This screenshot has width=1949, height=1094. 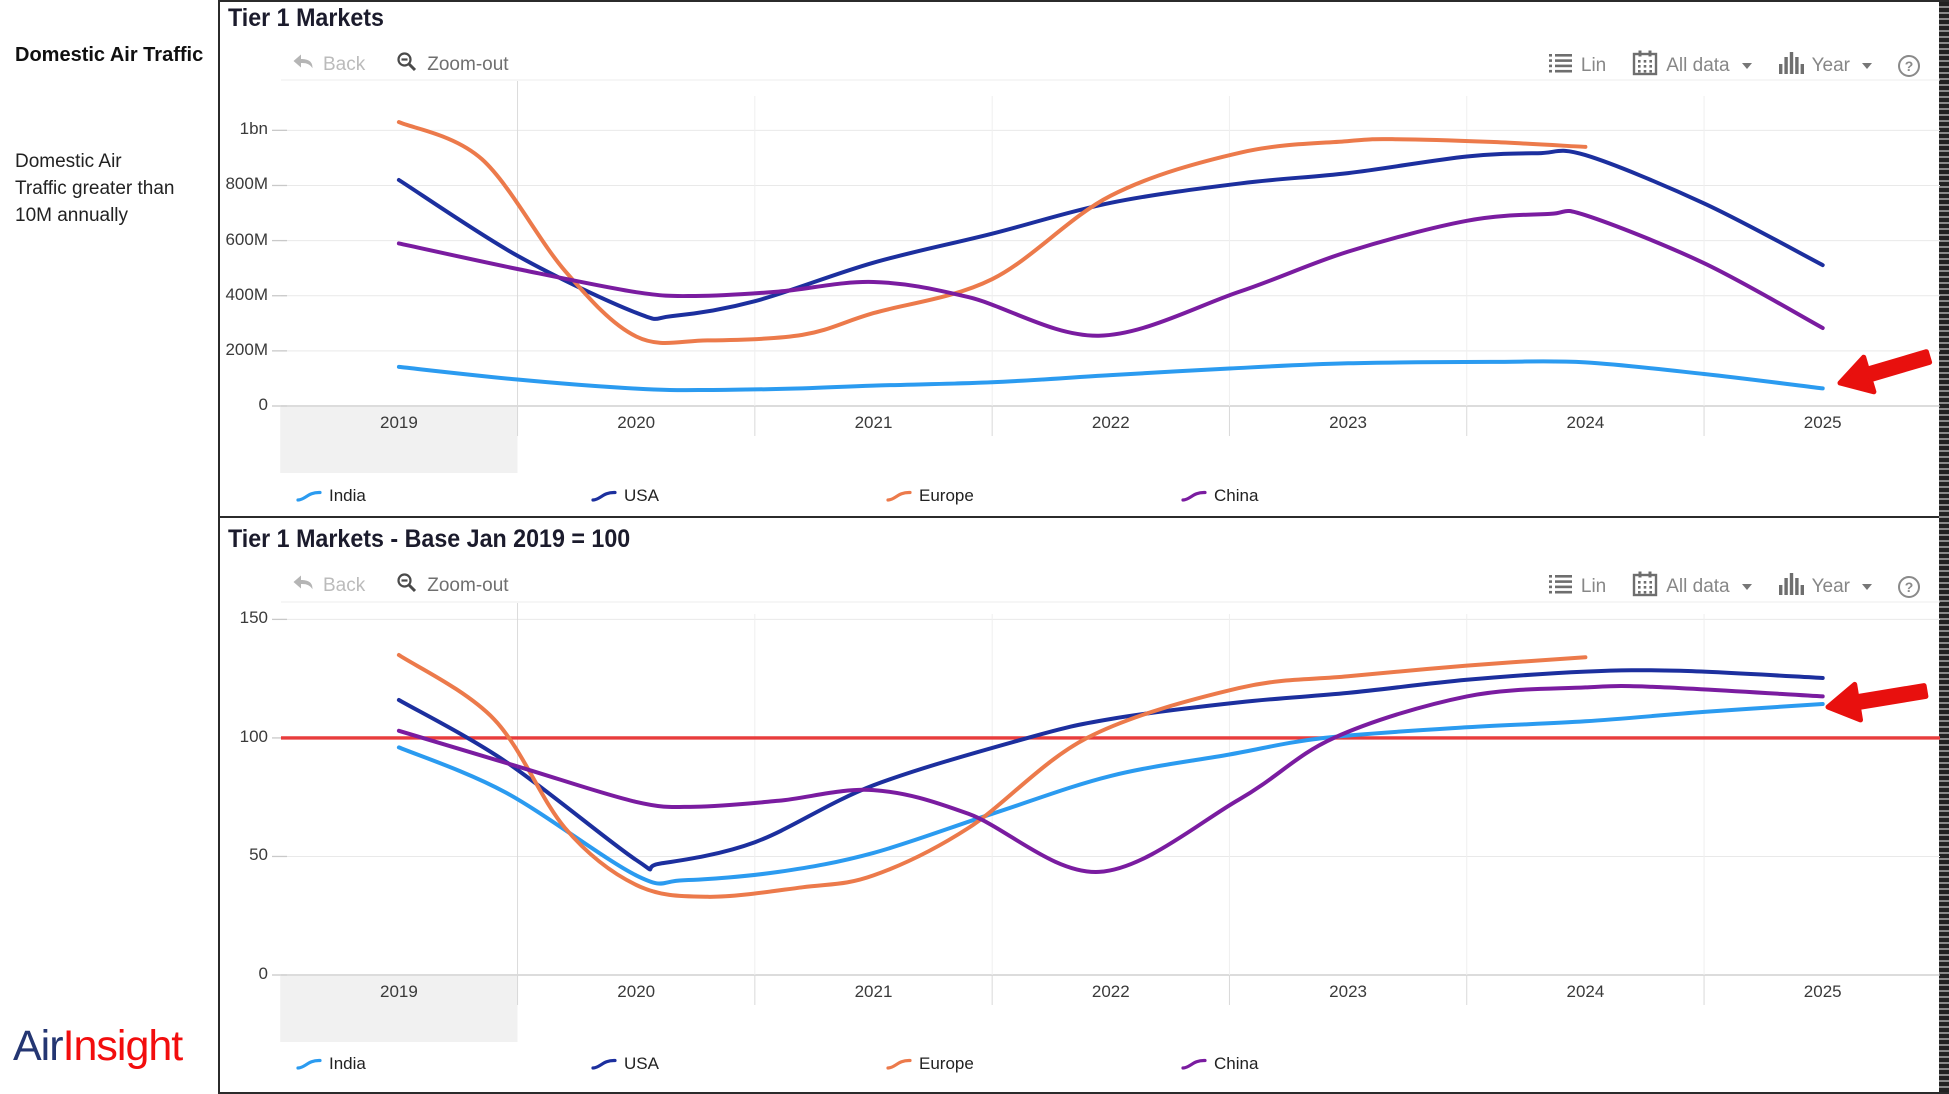 I want to click on y-axis-label: 600M, so click(x=246, y=239).